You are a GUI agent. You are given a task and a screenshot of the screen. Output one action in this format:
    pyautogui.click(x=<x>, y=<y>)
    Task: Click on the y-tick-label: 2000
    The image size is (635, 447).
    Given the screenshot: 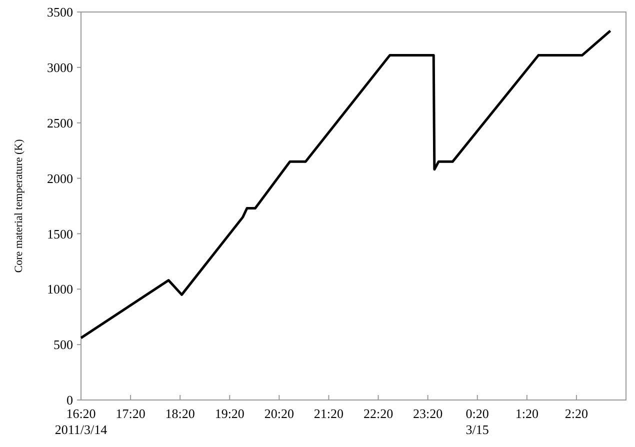 What is the action you would take?
    pyautogui.click(x=60, y=178)
    